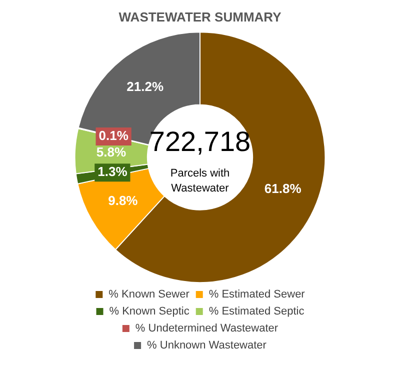  What do you see at coordinates (123, 200) in the screenshot?
I see `data-label: 9.8%` at bounding box center [123, 200].